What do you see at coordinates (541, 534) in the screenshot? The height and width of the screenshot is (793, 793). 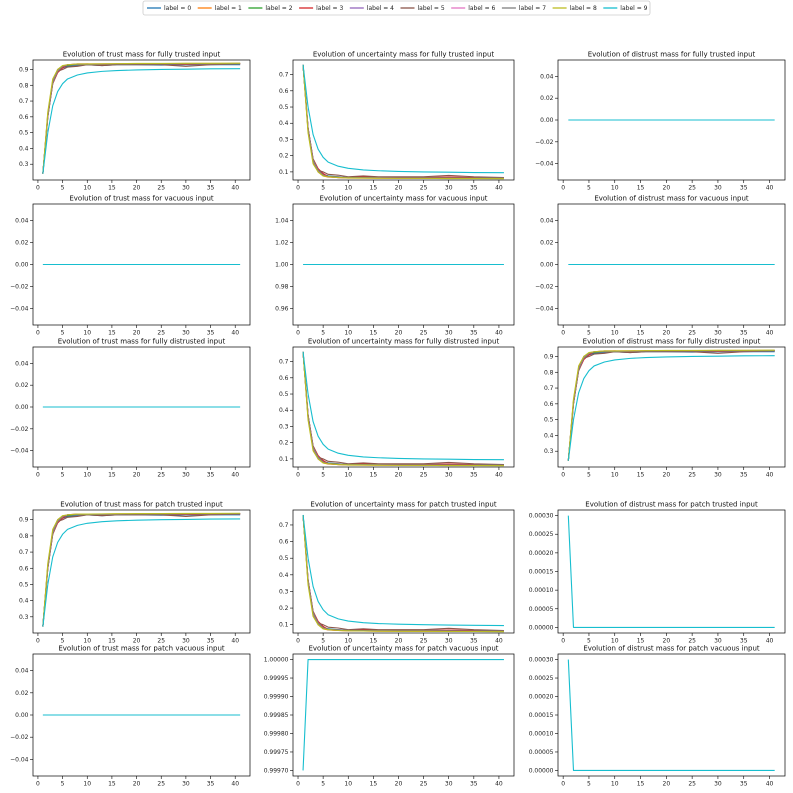 I see `y-tick-label: 0.00025` at bounding box center [541, 534].